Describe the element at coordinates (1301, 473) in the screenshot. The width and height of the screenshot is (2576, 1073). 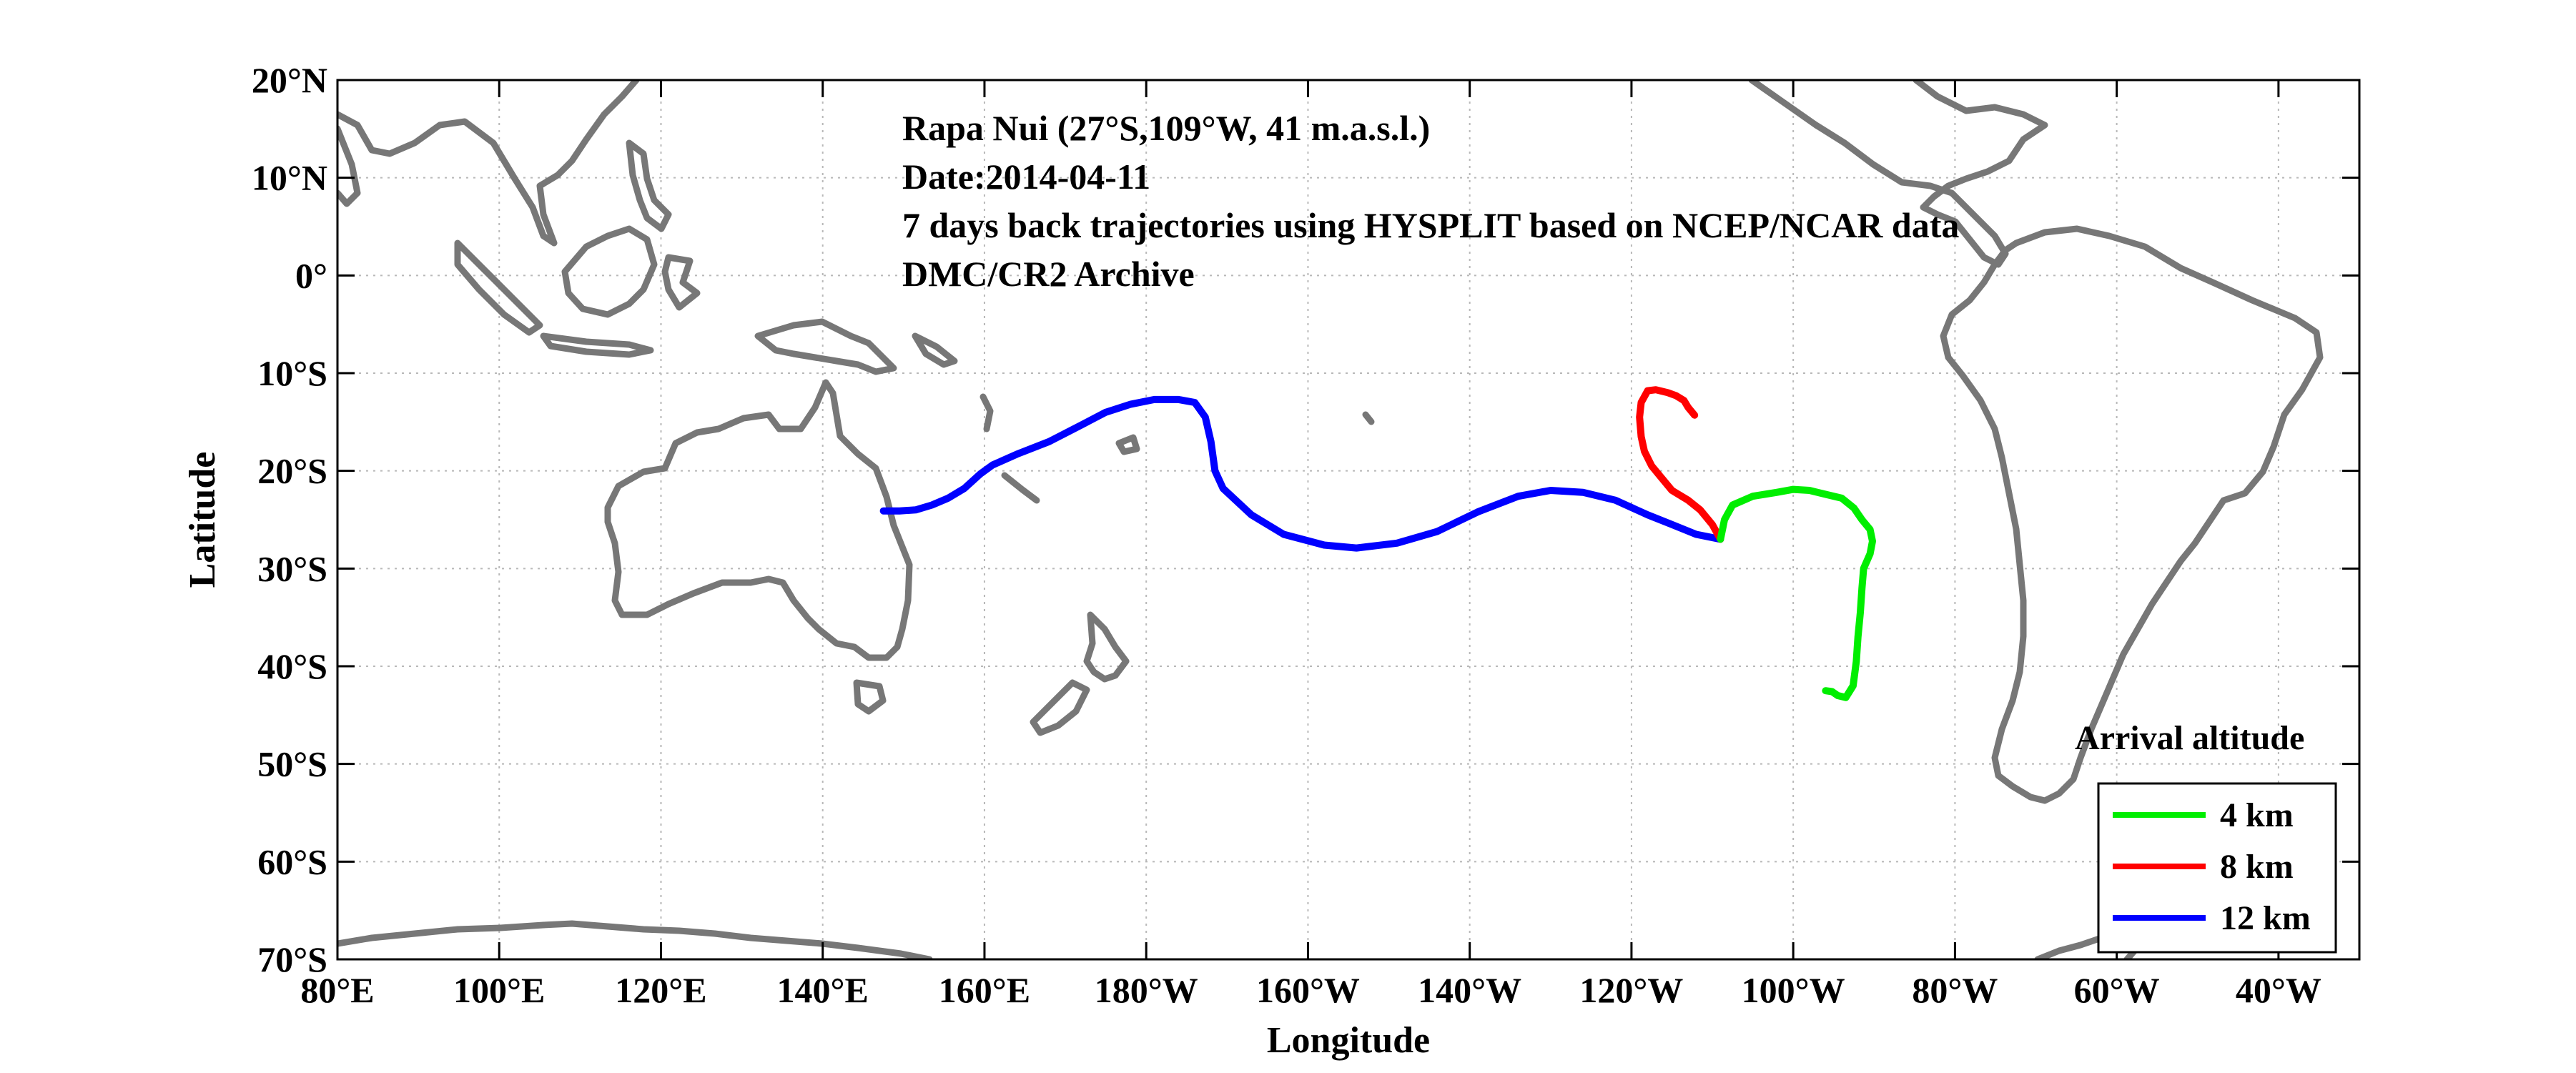
I see `trajectory-12-km` at that location.